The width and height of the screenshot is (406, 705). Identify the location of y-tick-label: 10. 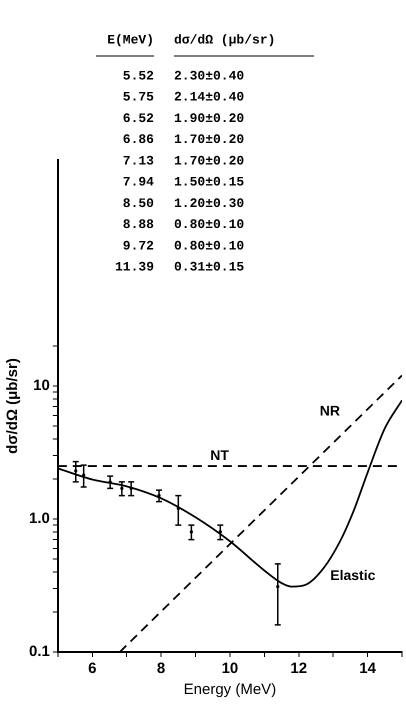
(41, 385).